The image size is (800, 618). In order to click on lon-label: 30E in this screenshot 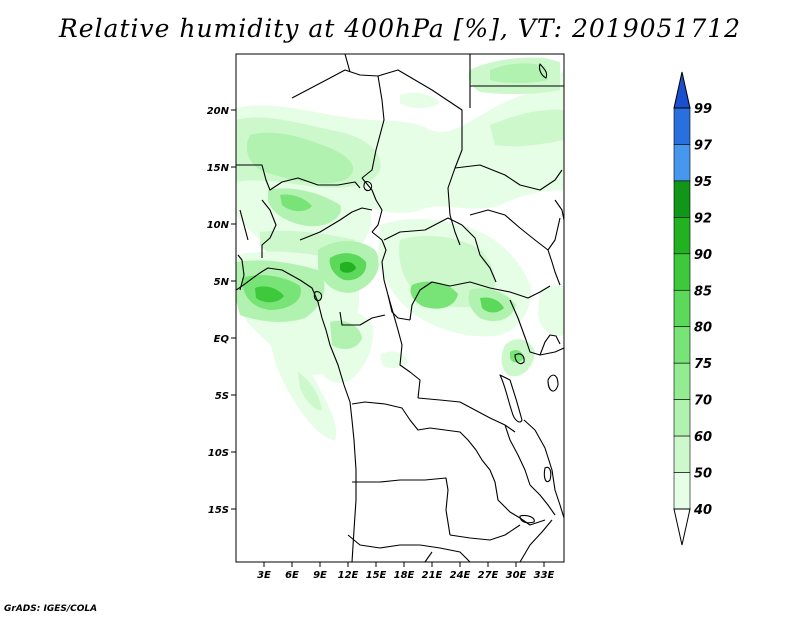, I will do `click(516, 575)`.